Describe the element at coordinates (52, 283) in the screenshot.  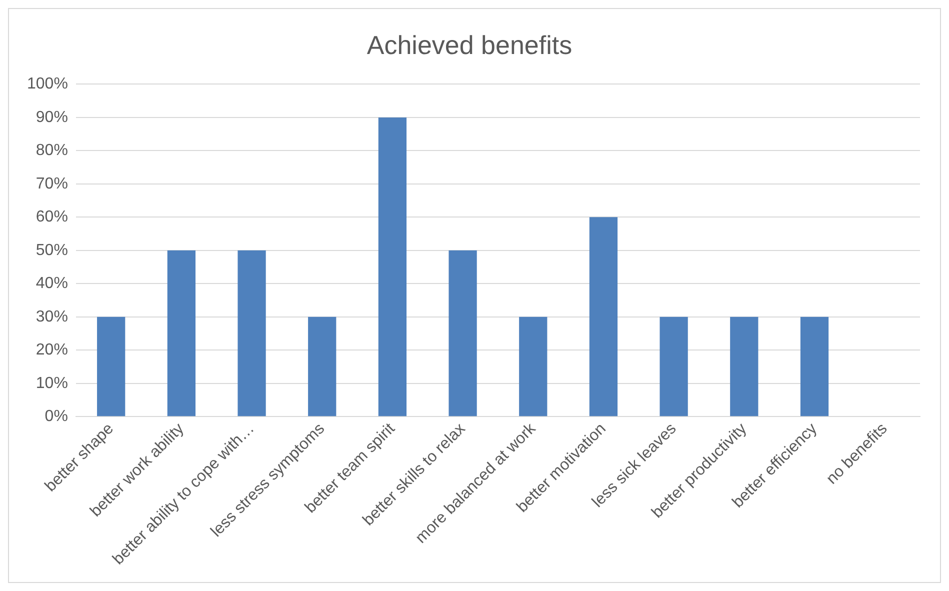
I see `y-tick-label: 40%` at that location.